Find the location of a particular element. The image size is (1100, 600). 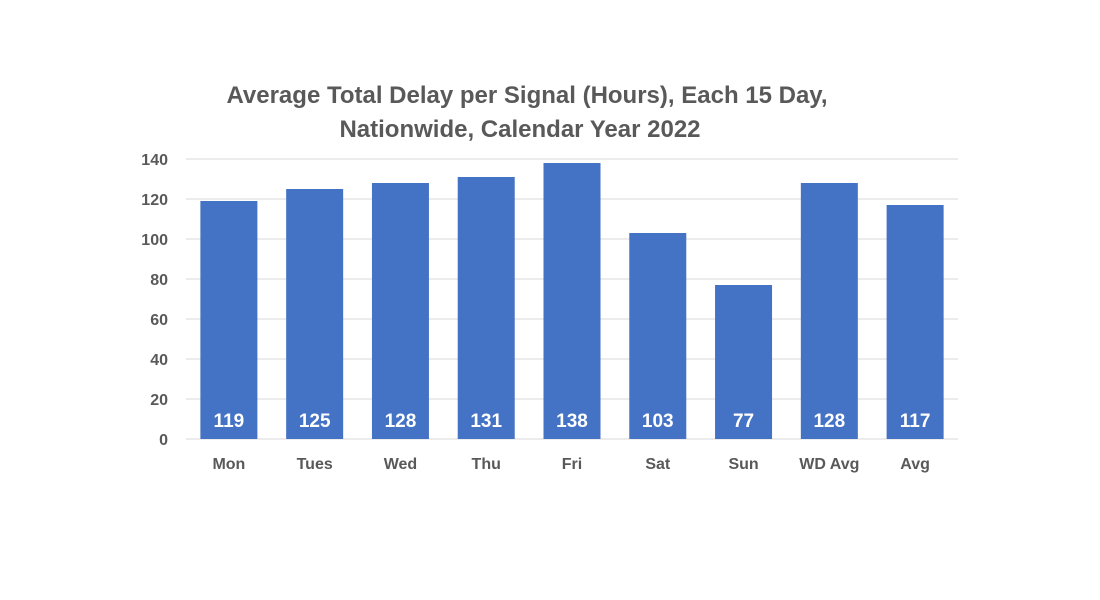

x-tick-label: Wed is located at coordinates (400, 464).